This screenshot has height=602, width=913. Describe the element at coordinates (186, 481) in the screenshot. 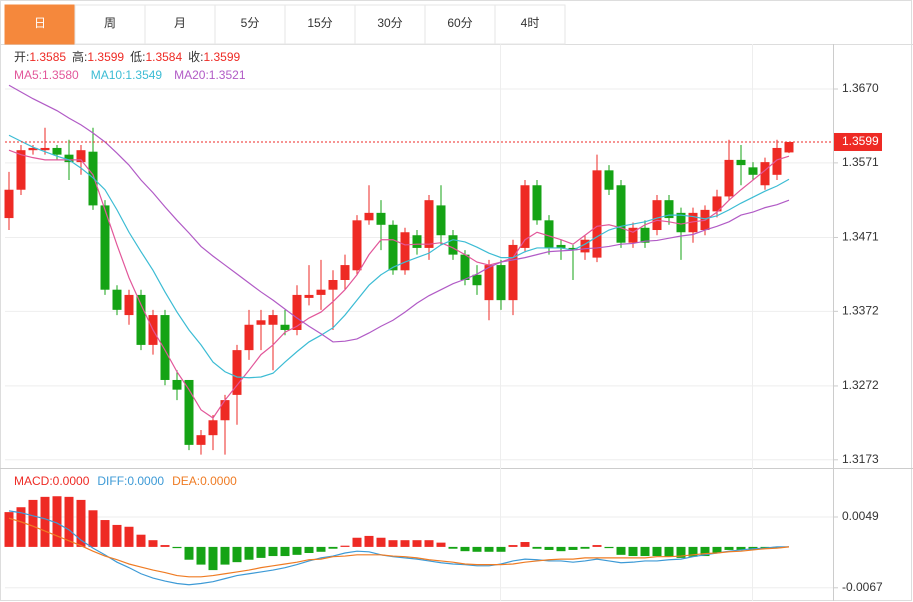

I see `readout-name: DEA:` at that location.